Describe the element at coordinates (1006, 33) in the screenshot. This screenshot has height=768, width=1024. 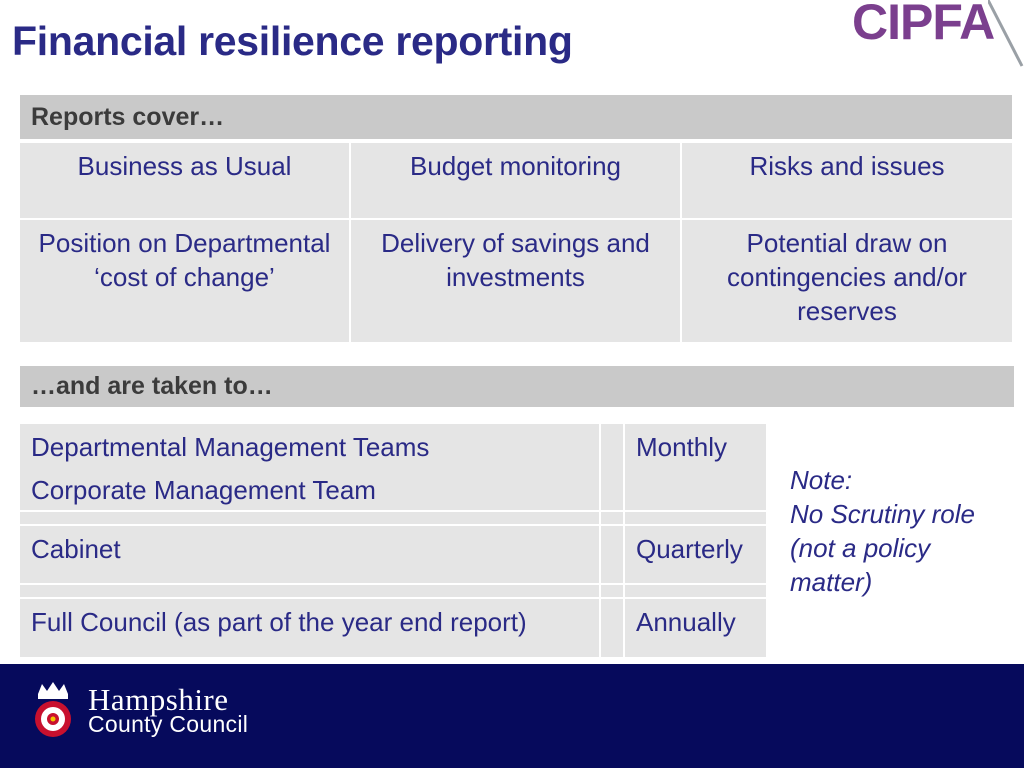
I see `cipfa-logo-accent` at that location.